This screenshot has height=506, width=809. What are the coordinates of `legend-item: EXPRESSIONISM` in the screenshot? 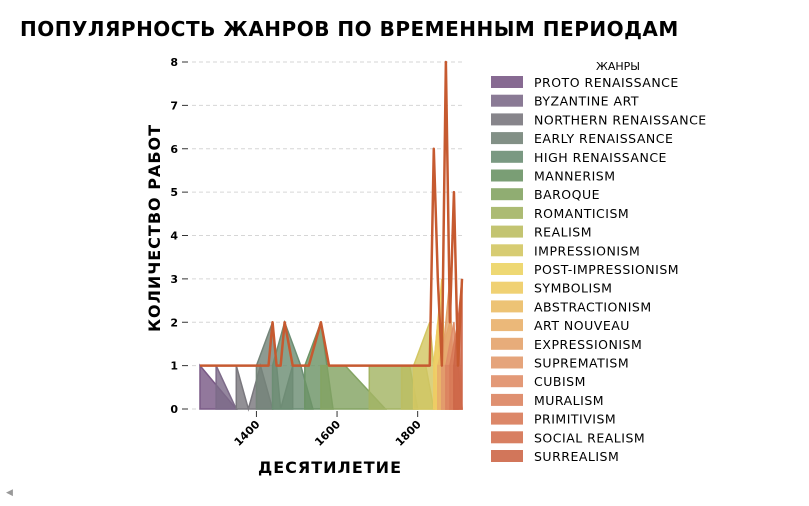 It's located at (566, 344).